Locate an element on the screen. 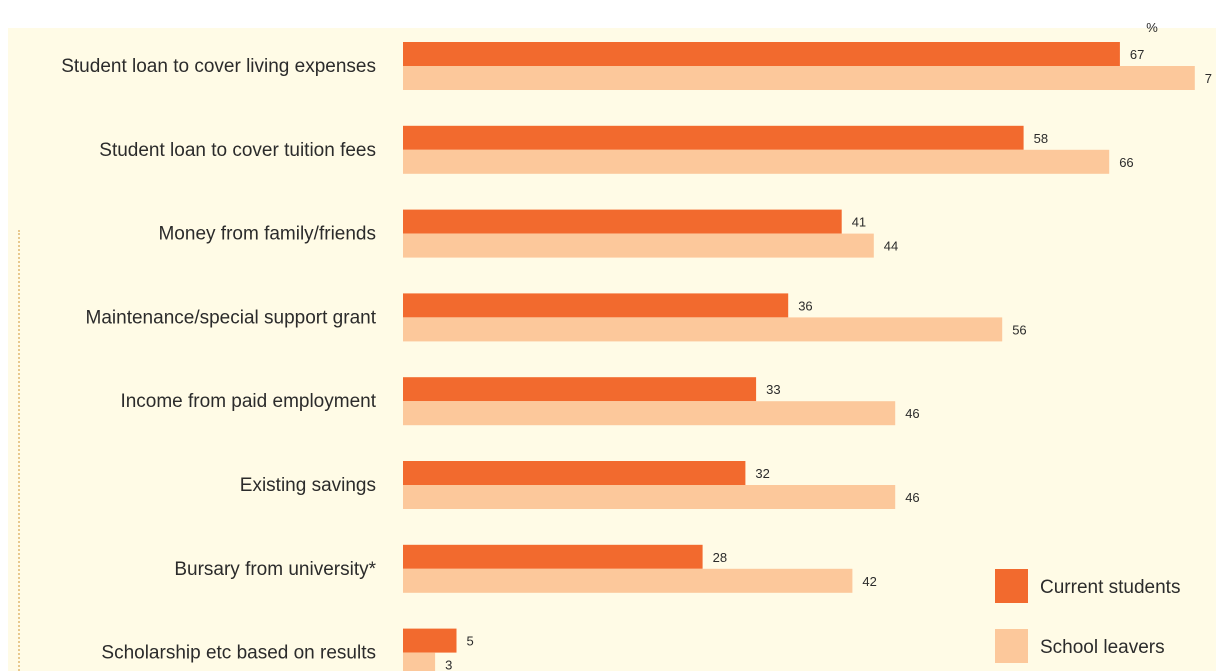  value-label: 44 is located at coordinates (891, 246).